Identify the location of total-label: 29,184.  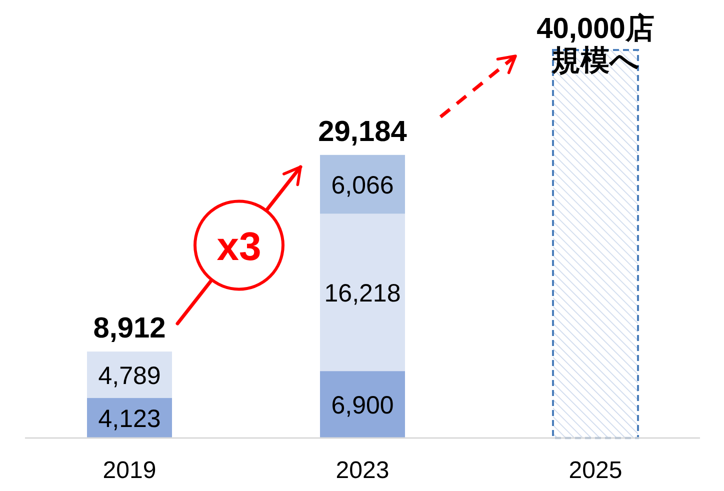
(362, 132).